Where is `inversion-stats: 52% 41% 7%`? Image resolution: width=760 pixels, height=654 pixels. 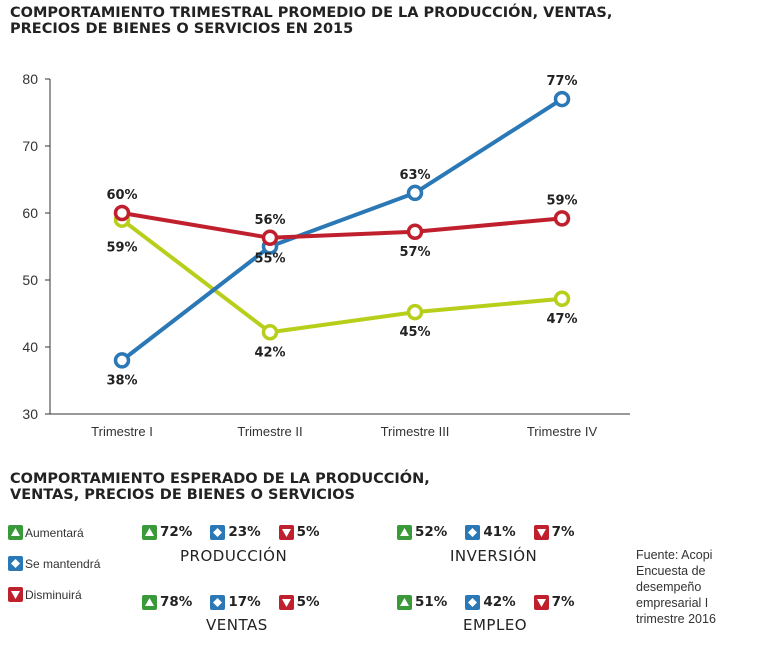 inversion-stats: 52% 41% 7% is located at coordinates (495, 532).